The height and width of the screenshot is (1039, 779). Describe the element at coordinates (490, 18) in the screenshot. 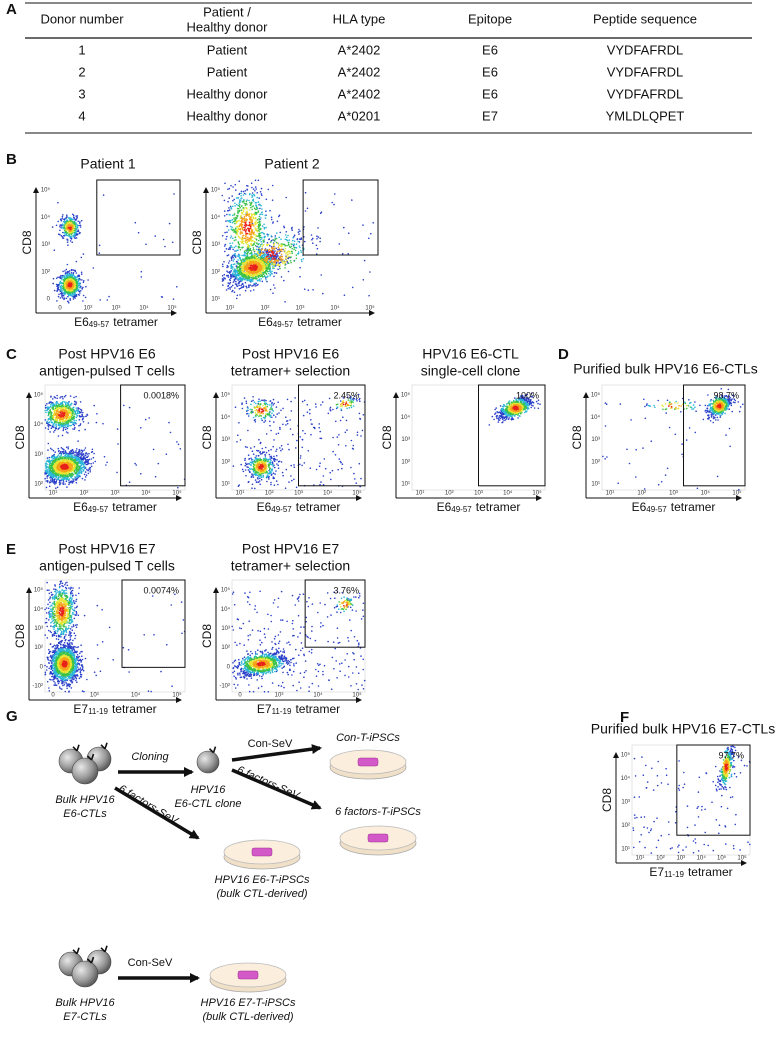

I see `column-header: Epitope` at that location.